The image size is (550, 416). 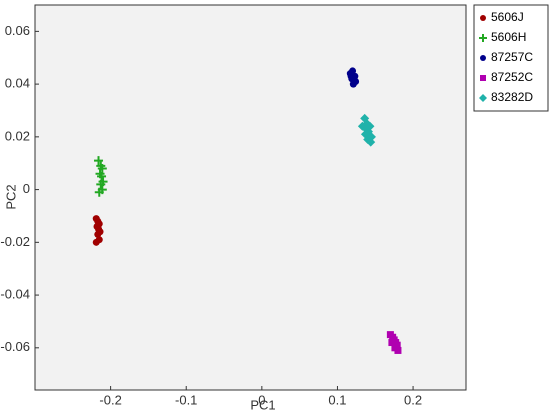 I want to click on legend-label: 5606J, so click(x=507, y=17).